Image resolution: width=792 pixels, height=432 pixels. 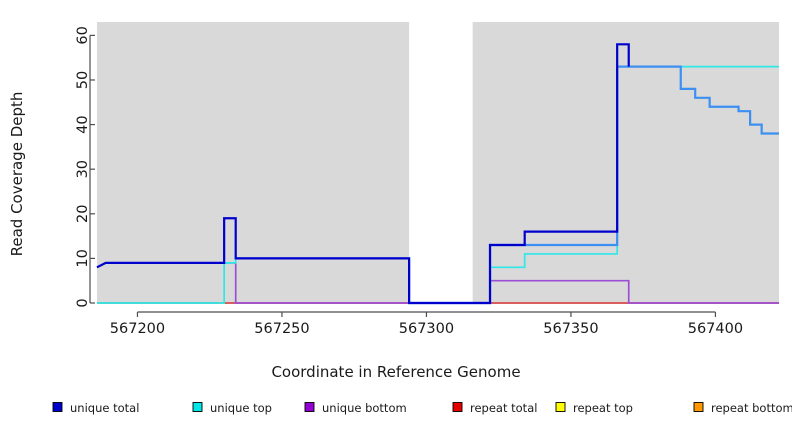 I want to click on y-tick-label: 60, so click(x=83, y=35).